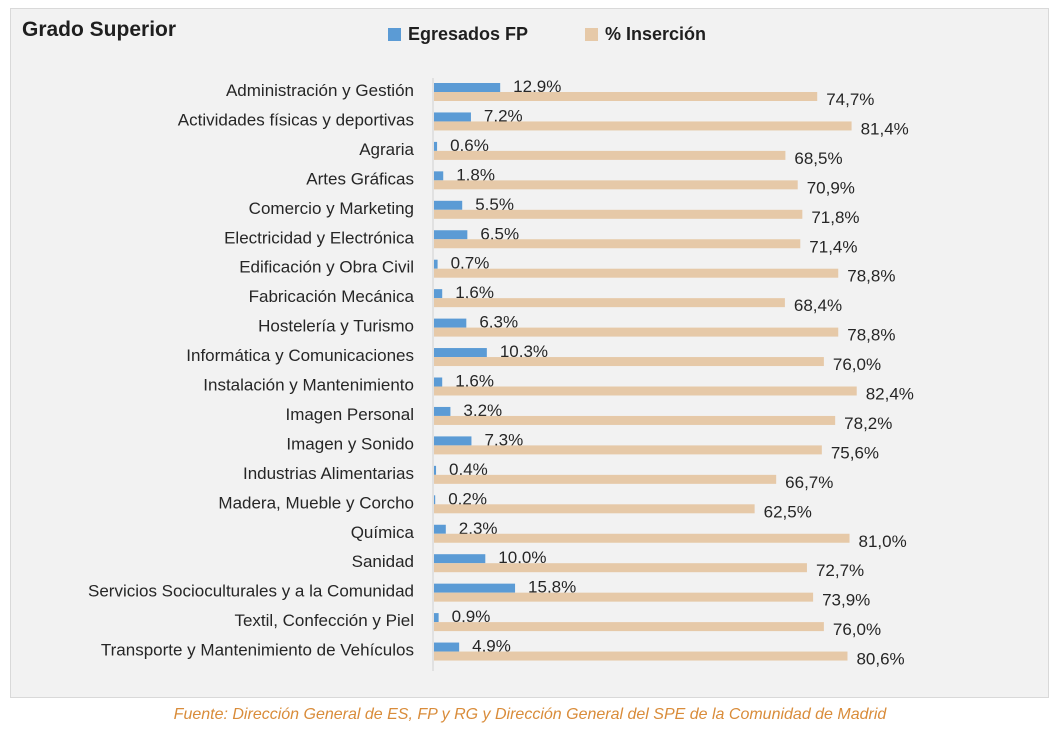  What do you see at coordinates (840, 570) in the screenshot?
I see `data-label-insercion: 72,7%` at bounding box center [840, 570].